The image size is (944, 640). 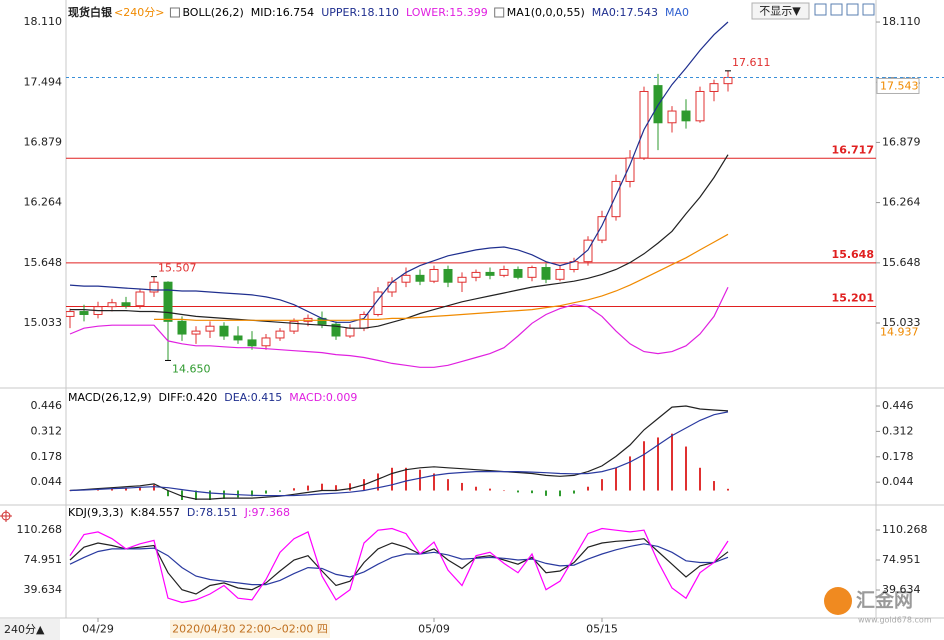 I want to click on watermark: 汇金网 www.gold678.com, so click(x=878, y=606).